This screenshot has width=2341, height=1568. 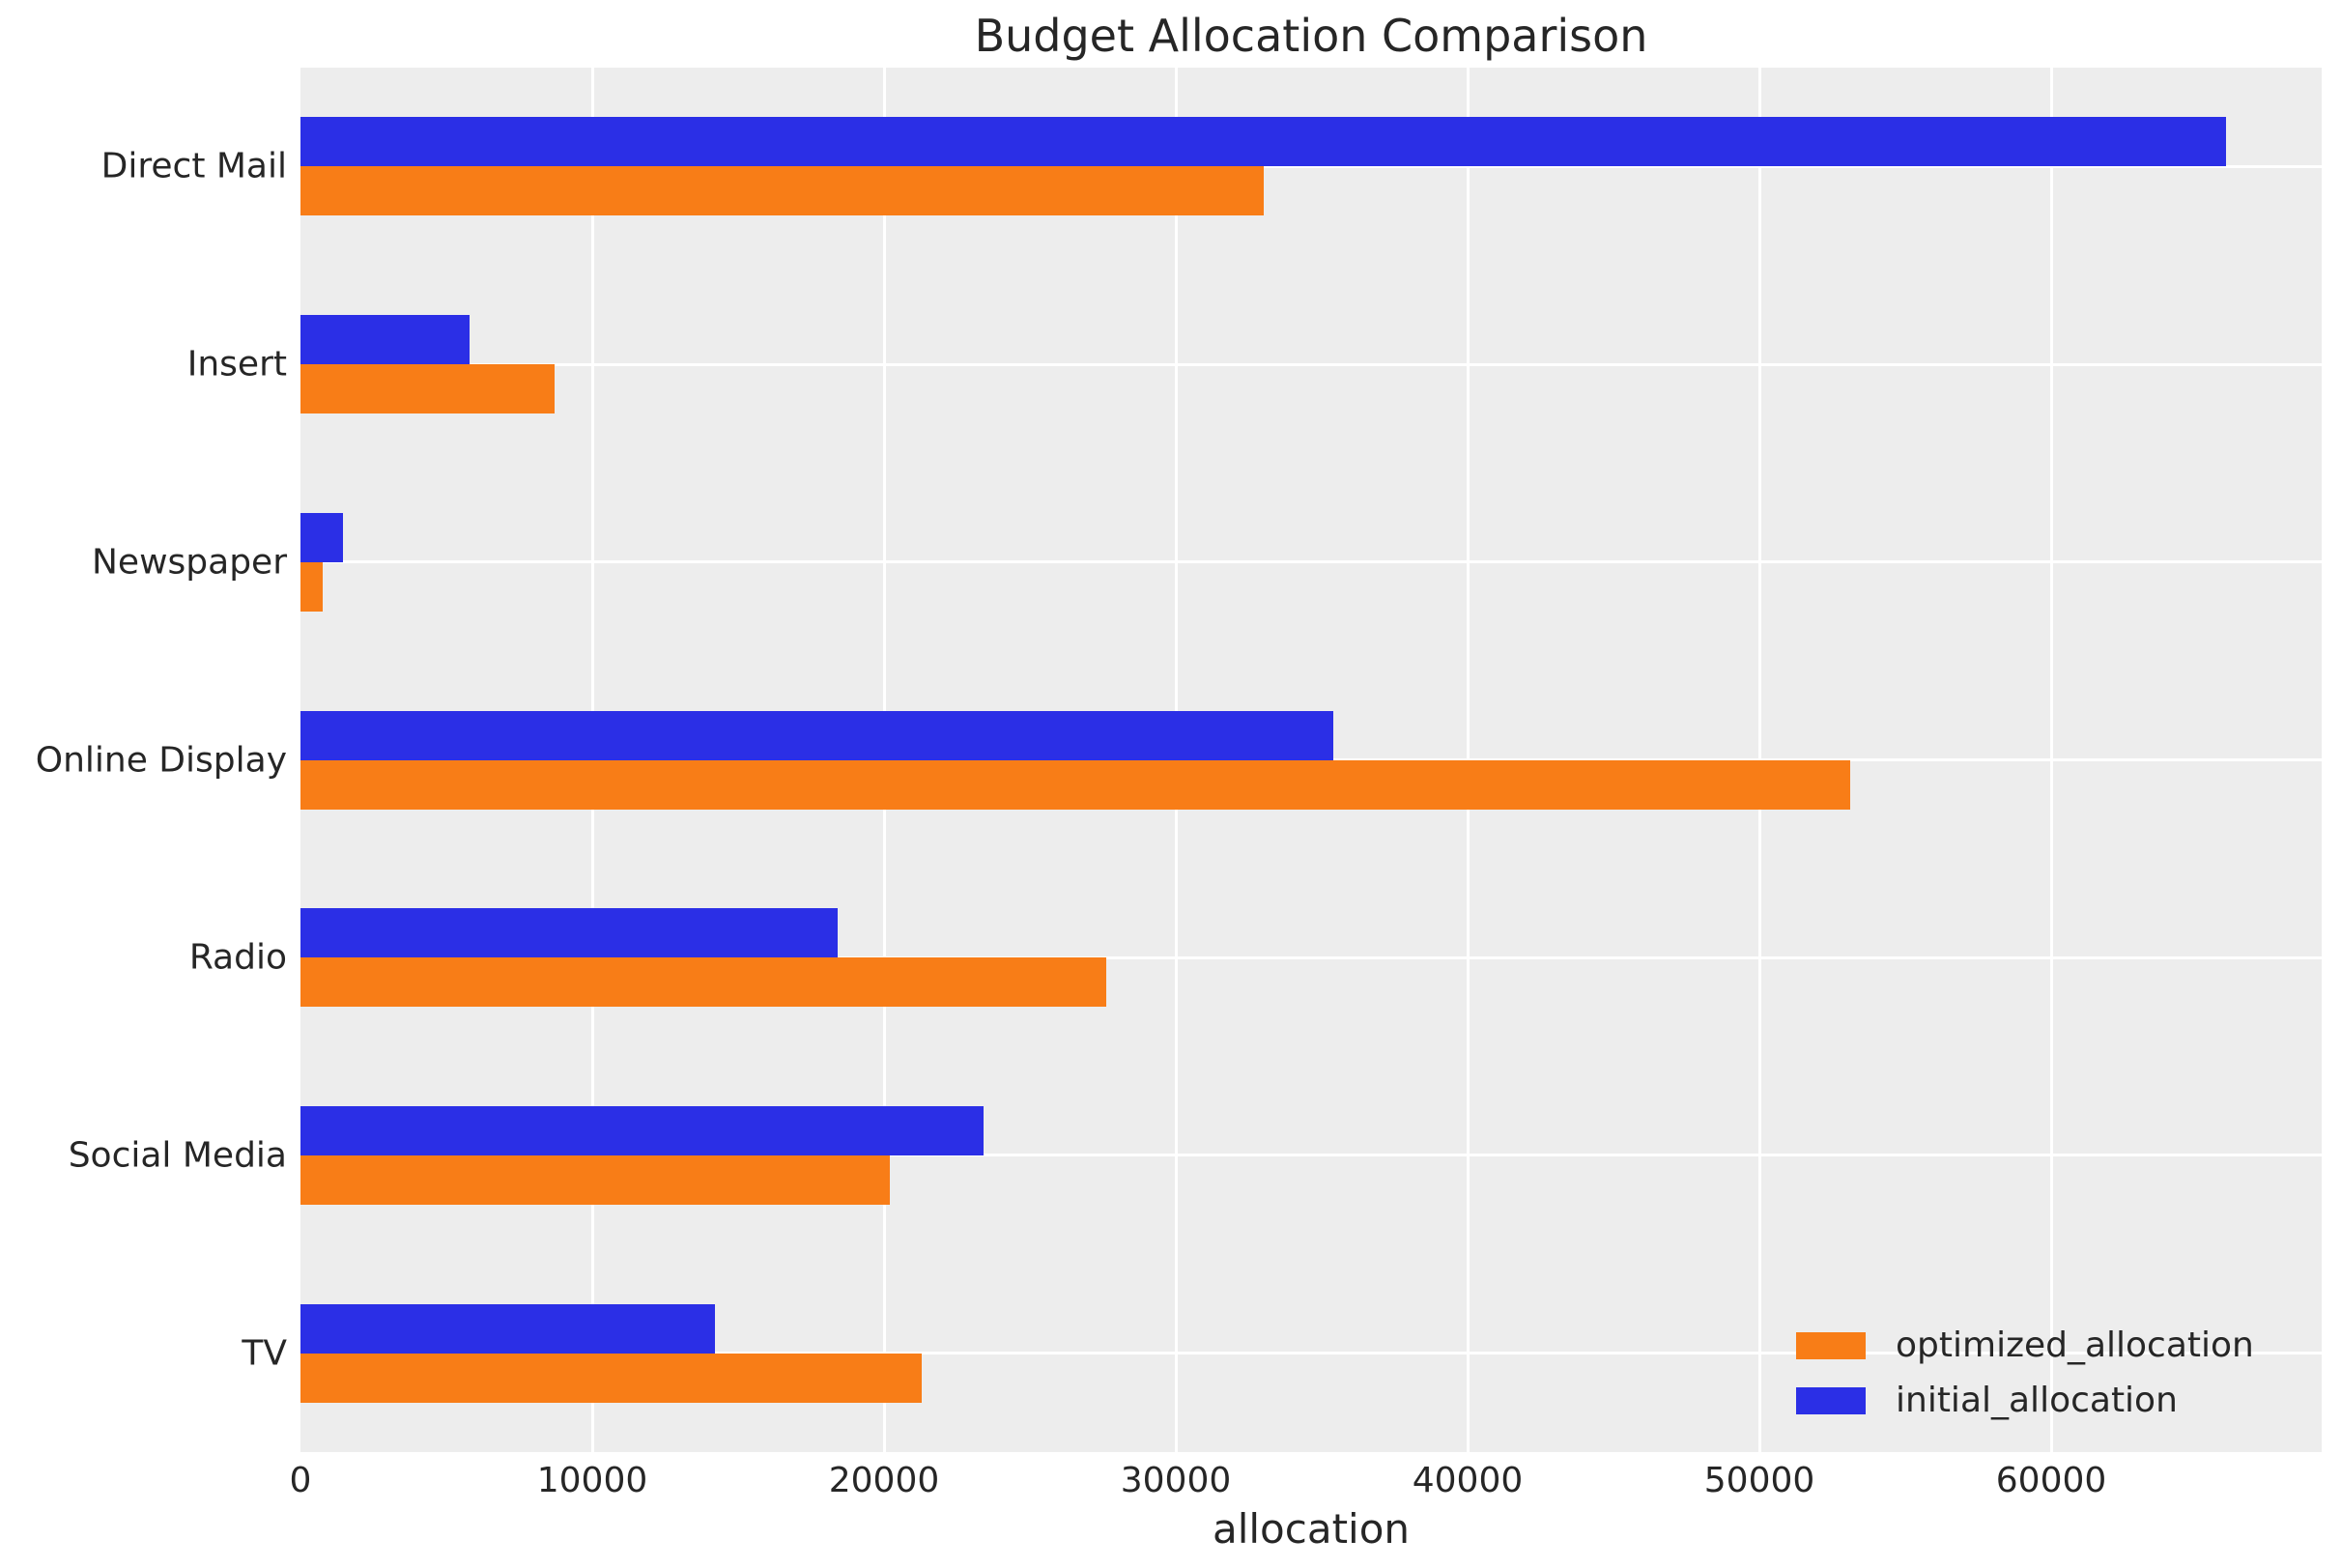 What do you see at coordinates (1311, 36) in the screenshot?
I see `chart-title: Budget Allocation Comparison` at bounding box center [1311, 36].